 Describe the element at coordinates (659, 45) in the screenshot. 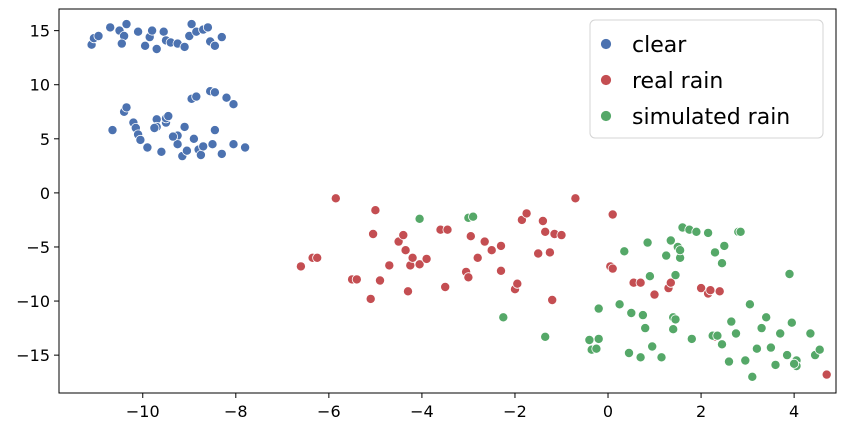

I see `legend-label: clear` at that location.